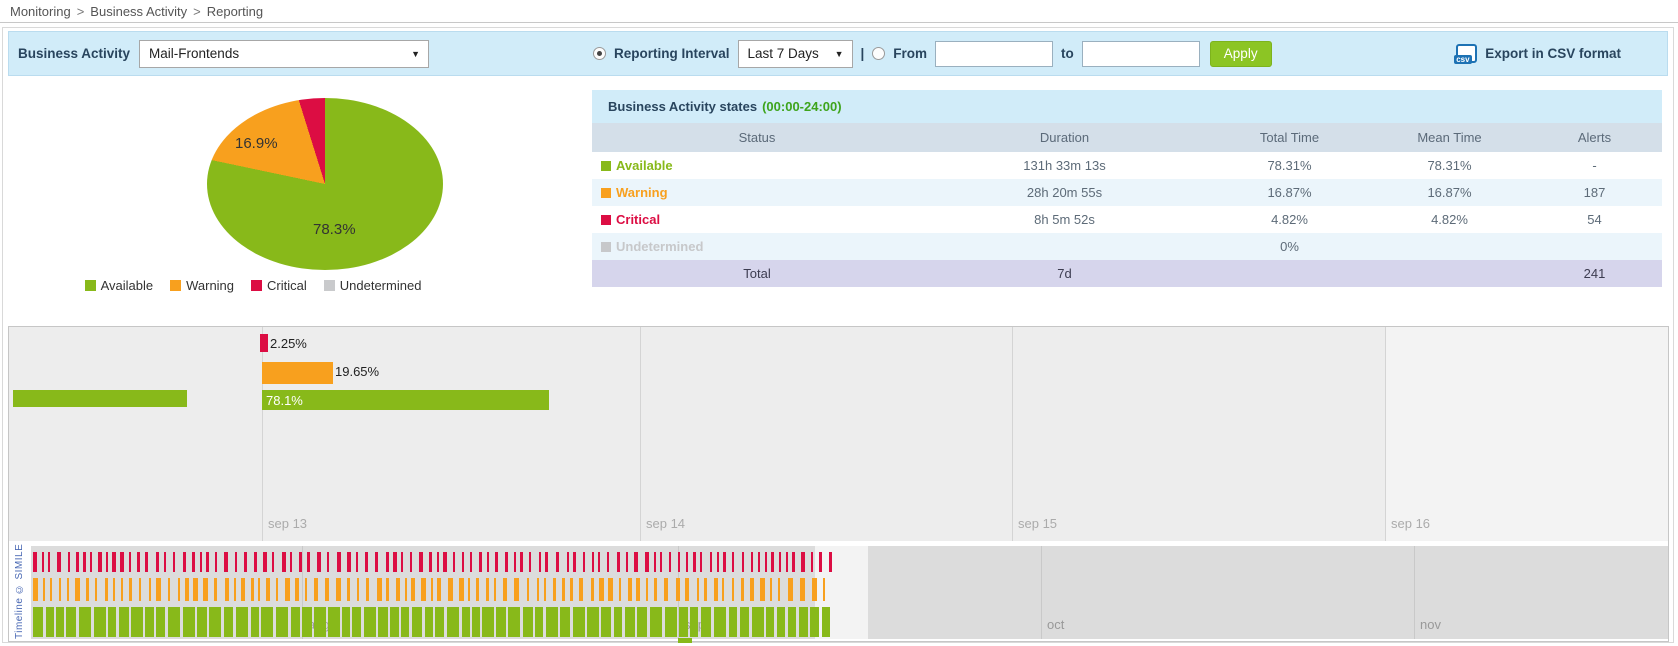  Describe the element at coordinates (1537, 53) in the screenshot. I see `export-csv-button: csv Export in CSV format` at that location.